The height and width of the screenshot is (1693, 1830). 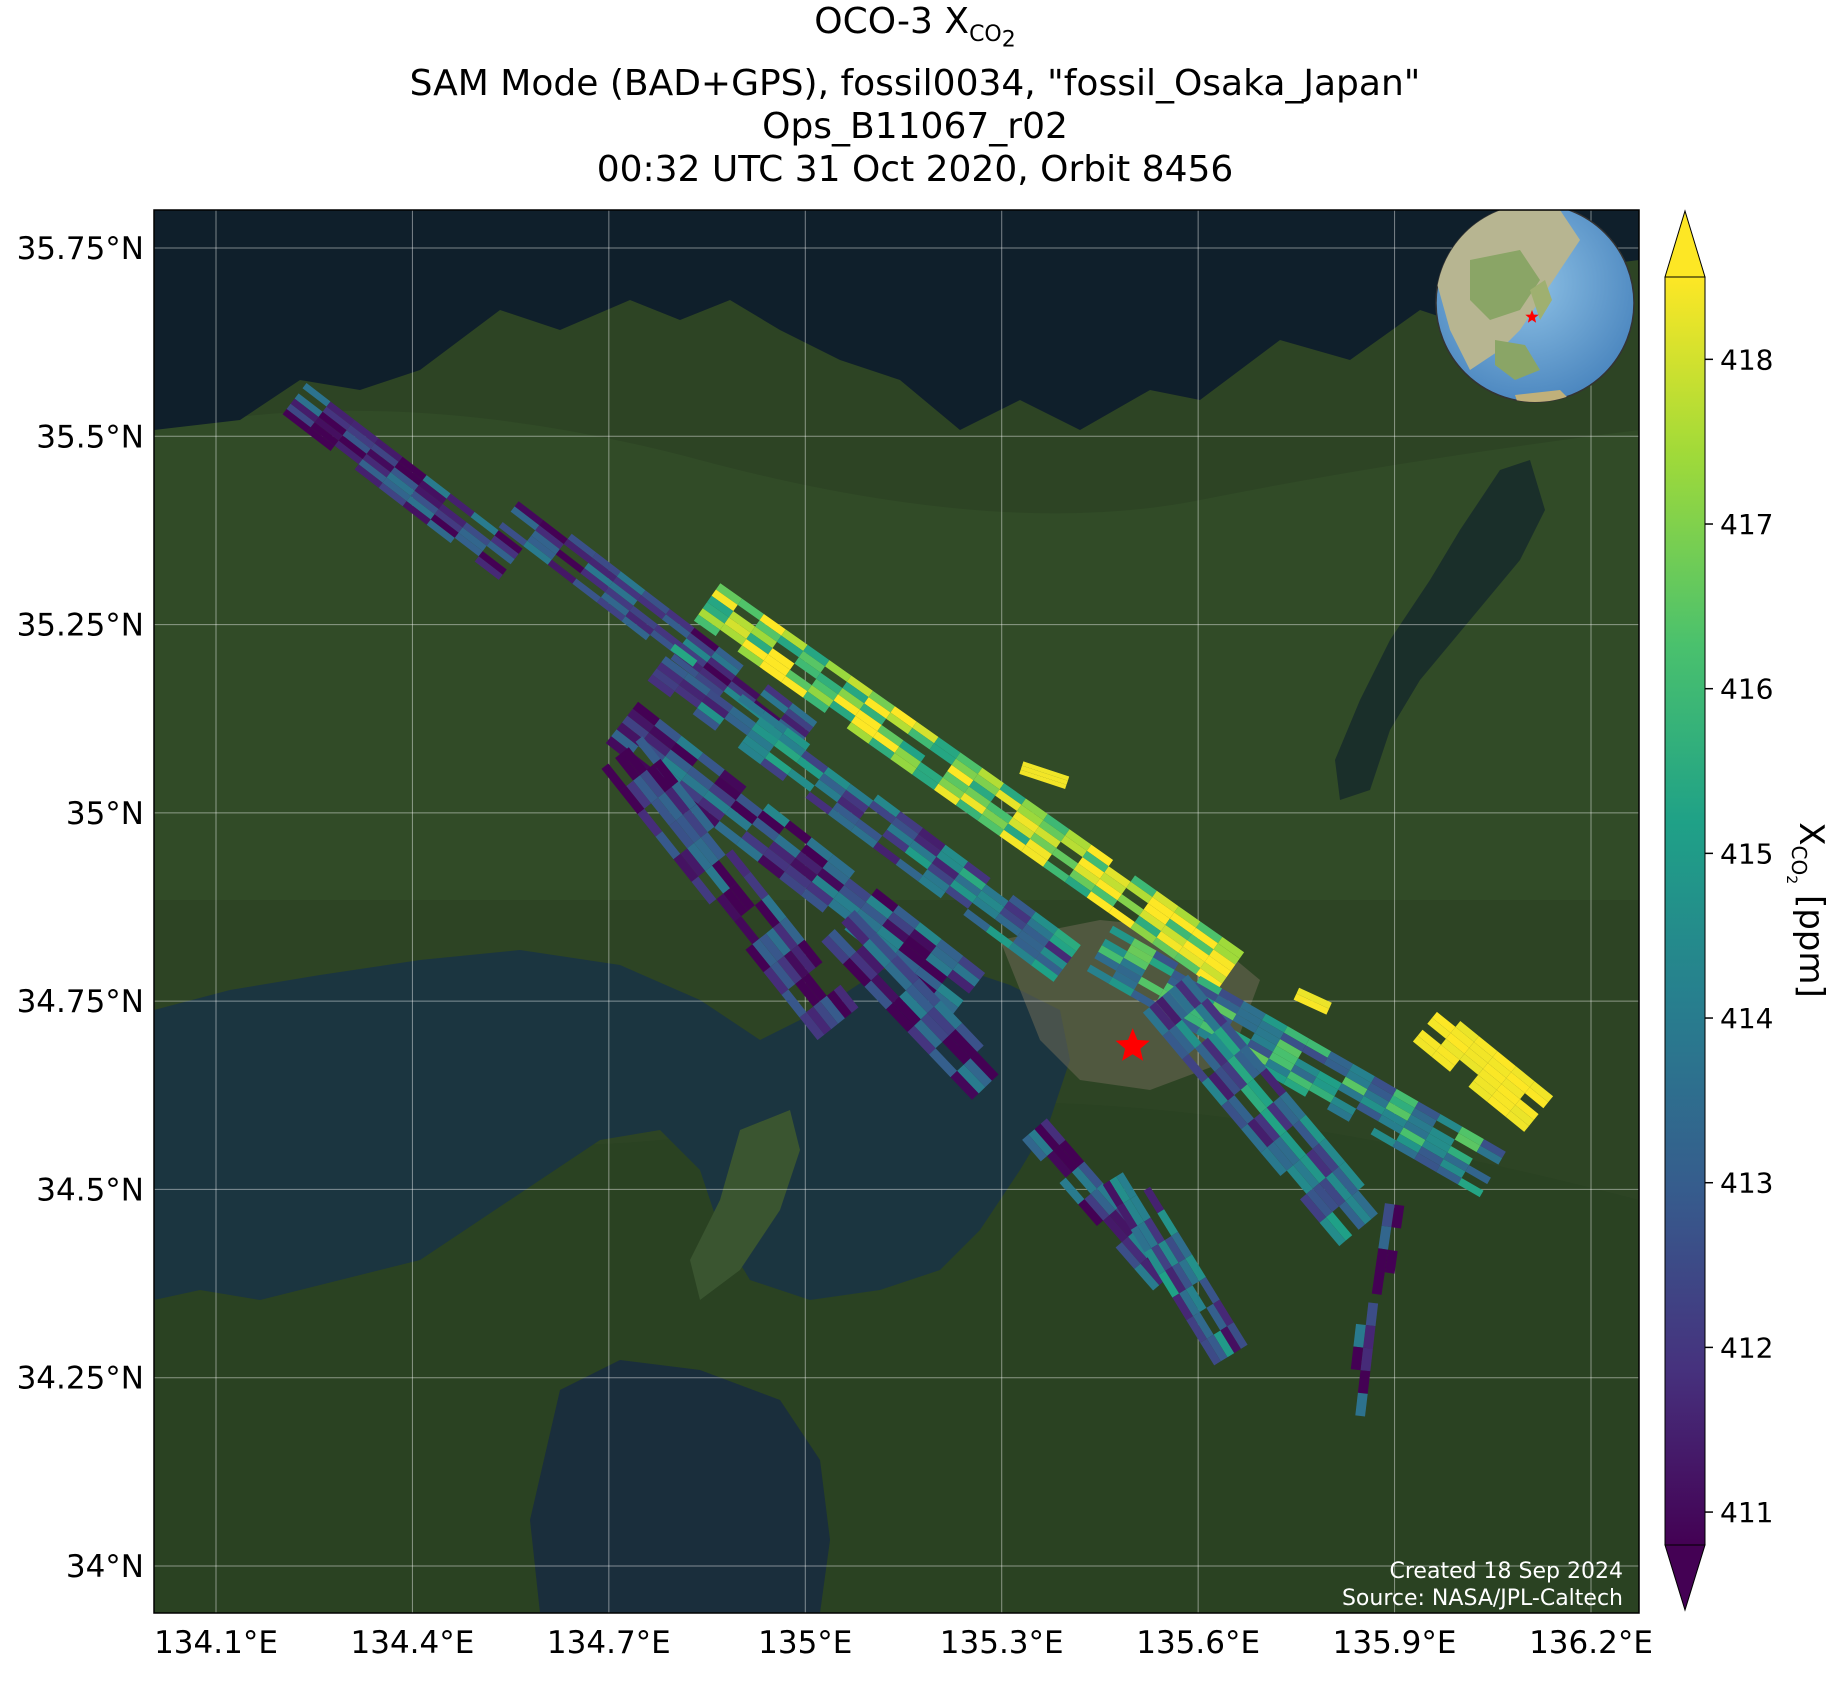 What do you see at coordinates (90, 437) in the screenshot?
I see `latitude-tick-label: 35.5°N` at bounding box center [90, 437].